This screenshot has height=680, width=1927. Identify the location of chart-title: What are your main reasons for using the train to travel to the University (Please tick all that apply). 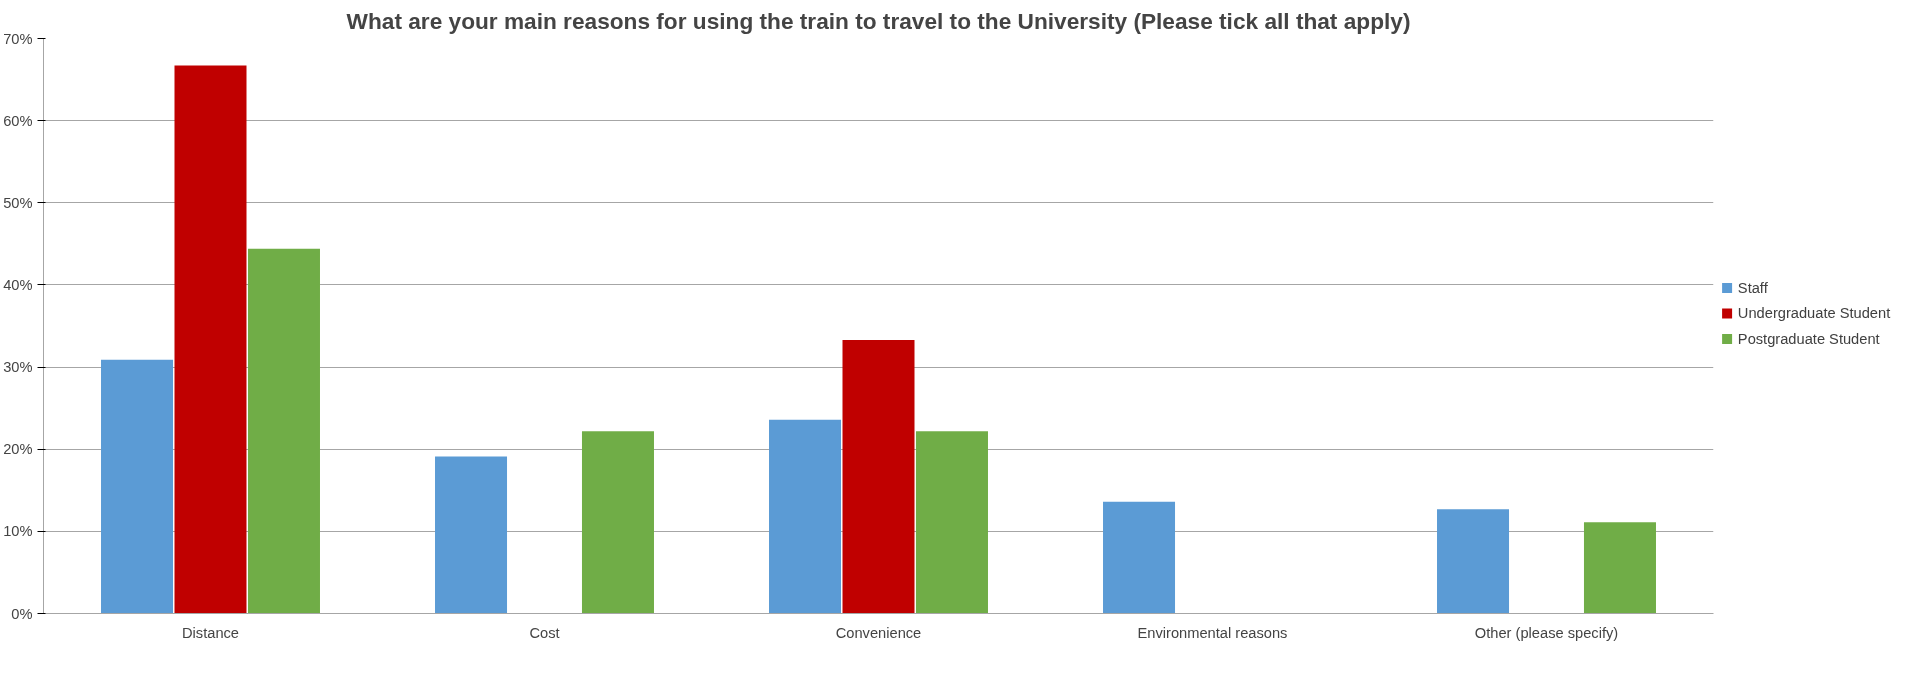
(878, 20).